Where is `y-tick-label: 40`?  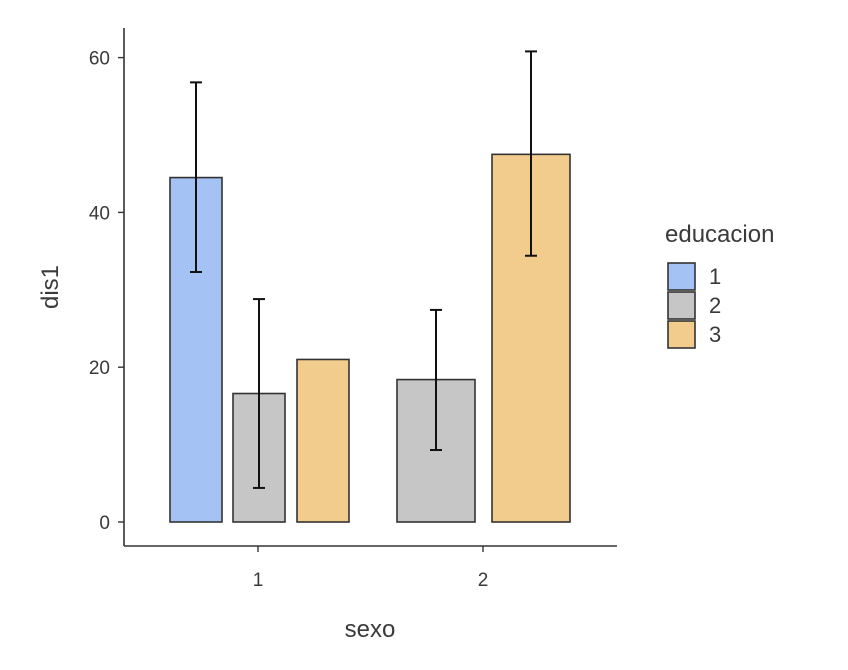
y-tick-label: 40 is located at coordinates (99, 213).